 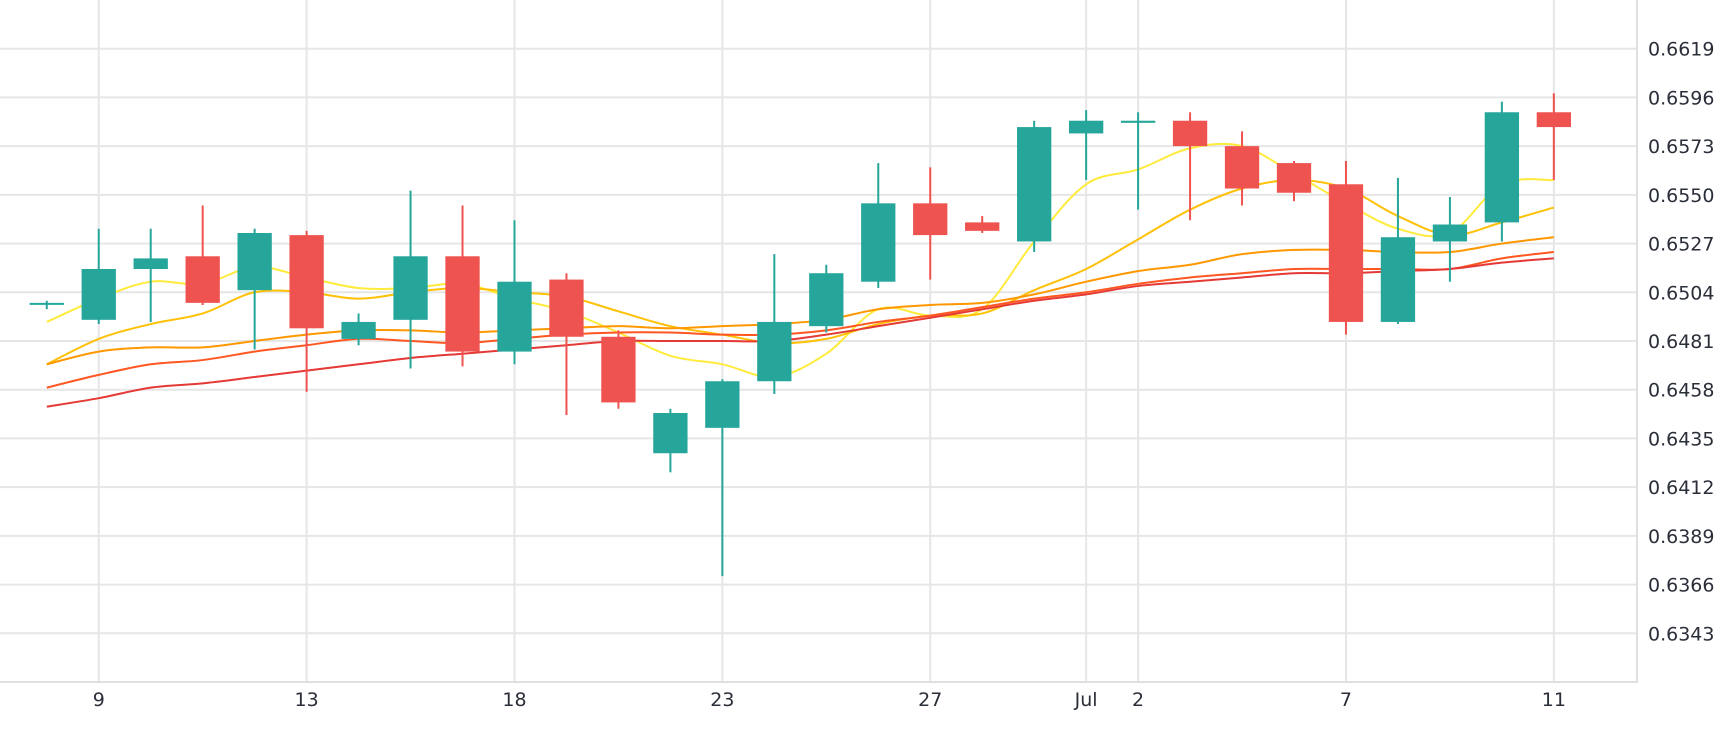 I want to click on x-tick-label: 27, so click(x=930, y=700).